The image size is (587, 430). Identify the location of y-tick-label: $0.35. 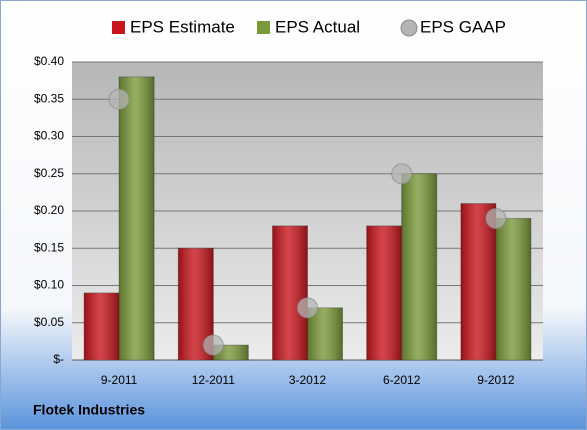
(49, 98).